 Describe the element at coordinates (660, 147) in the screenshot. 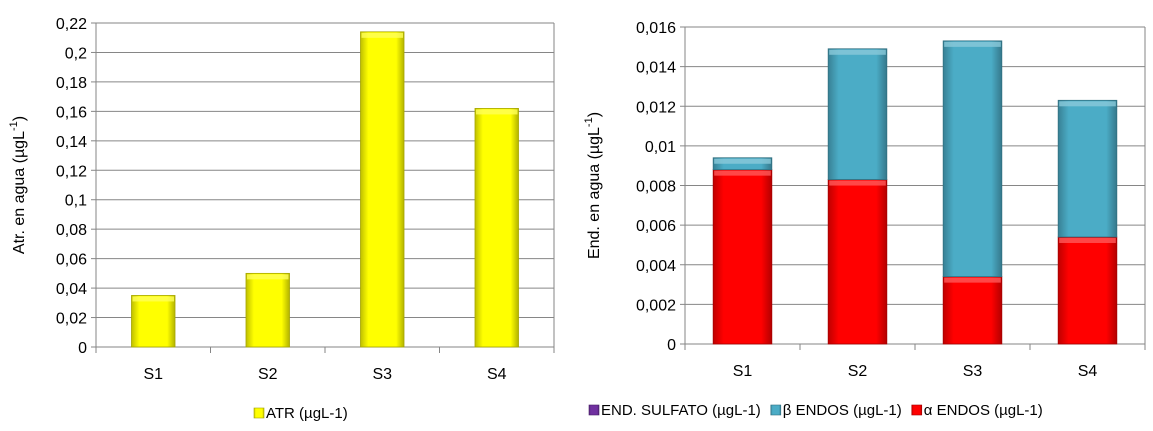

I see `y-tick-label: 0,01` at that location.